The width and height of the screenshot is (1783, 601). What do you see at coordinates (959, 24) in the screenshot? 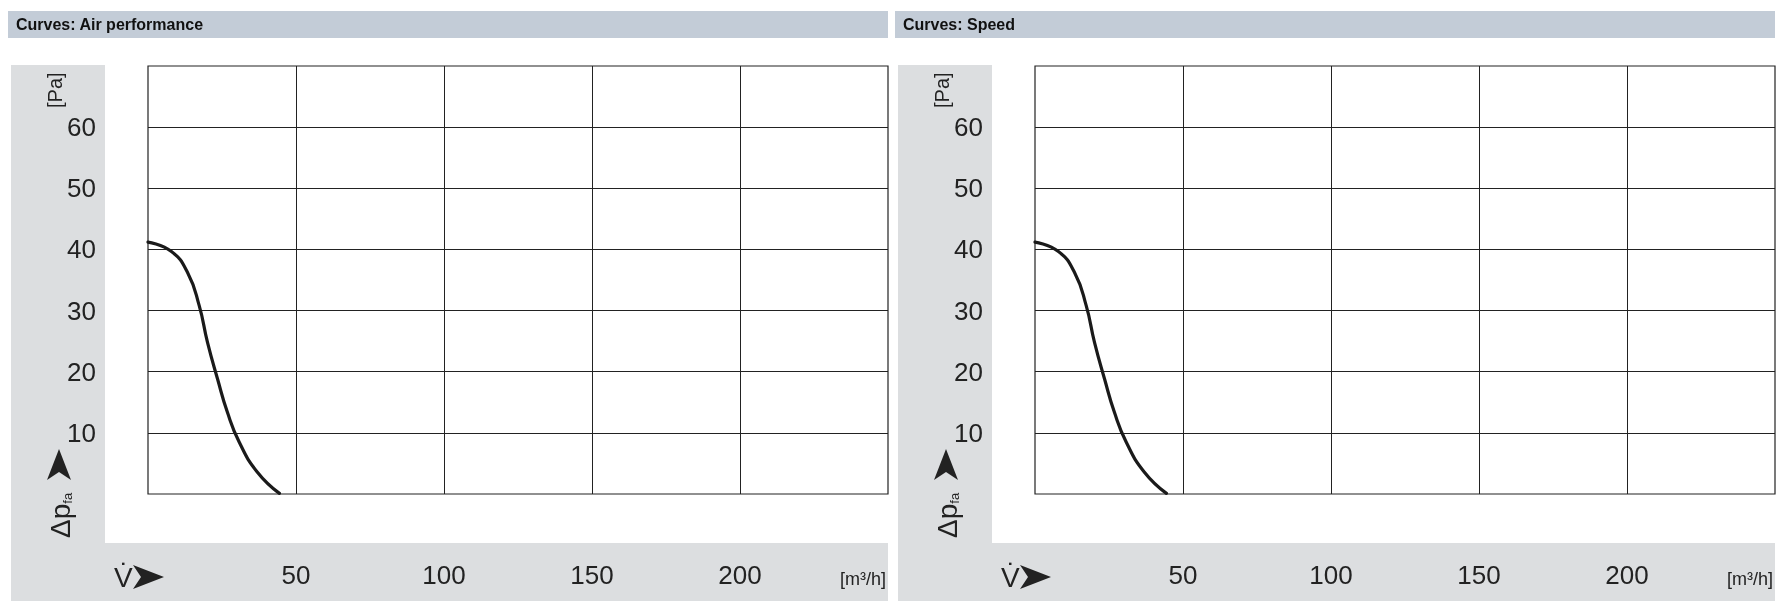
I see `chart-title: Curves: Speed` at bounding box center [959, 24].